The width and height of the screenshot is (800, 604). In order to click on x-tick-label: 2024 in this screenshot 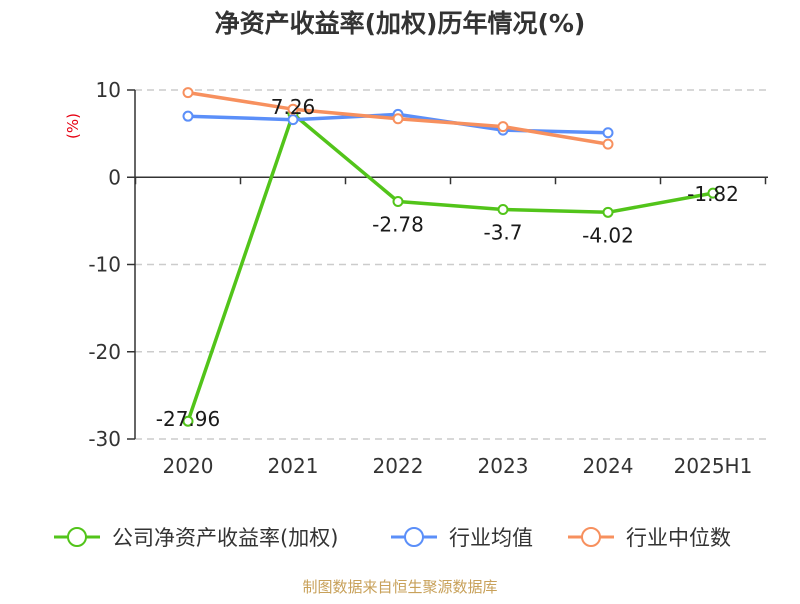, I will do `click(608, 466)`.